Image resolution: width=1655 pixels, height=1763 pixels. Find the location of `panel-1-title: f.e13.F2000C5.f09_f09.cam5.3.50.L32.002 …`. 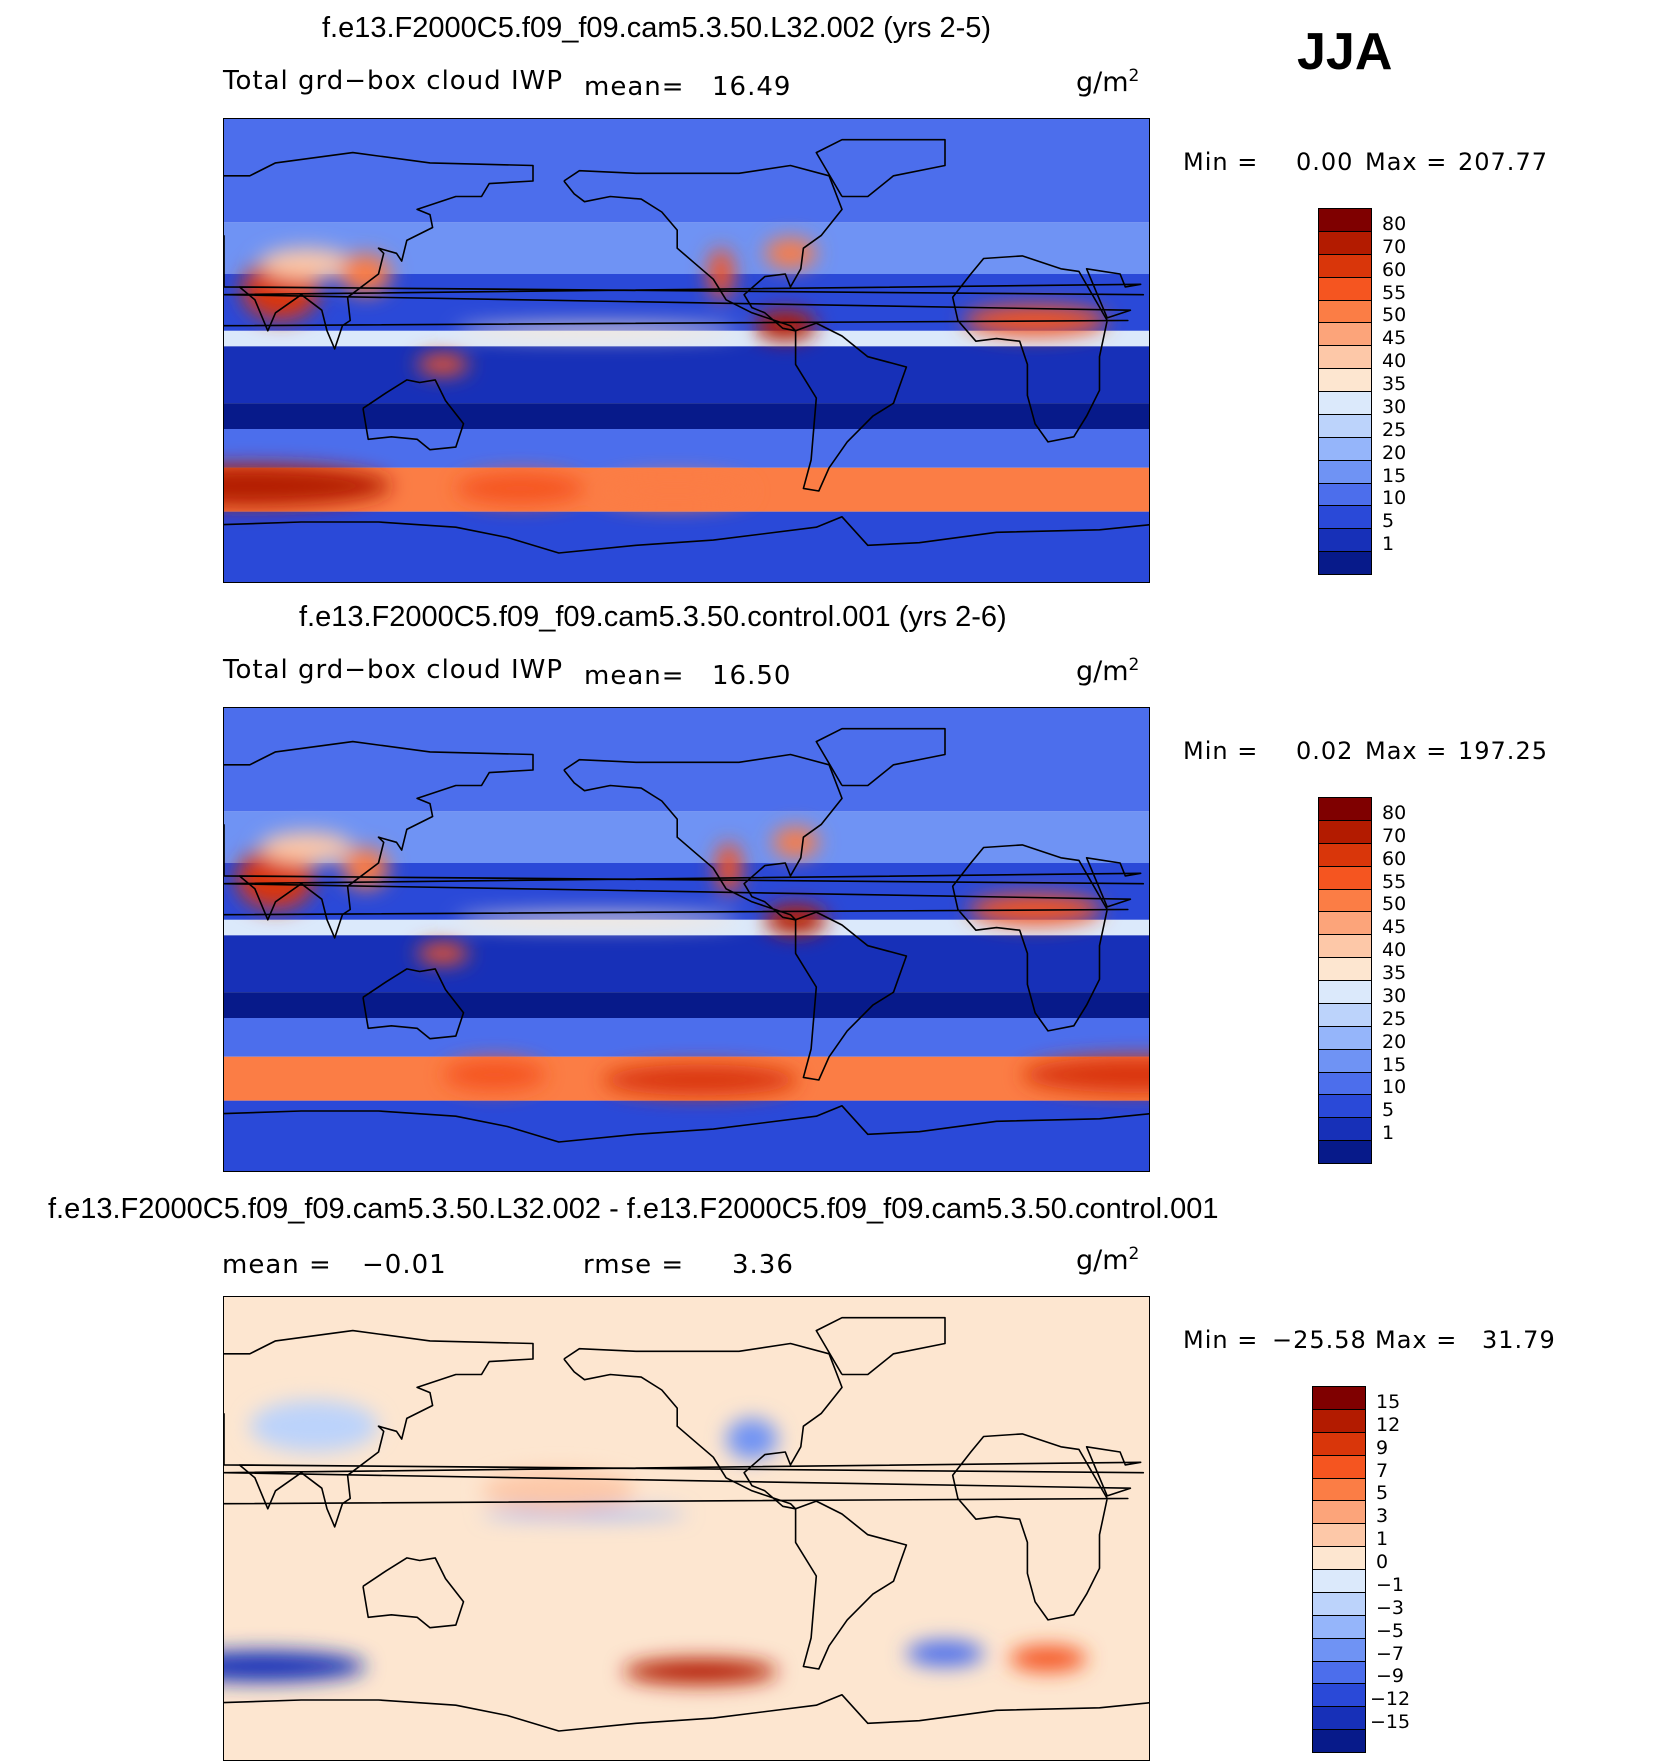

panel-1-title: f.e13.F2000C5.f09_f09.cam5.3.50.L32.002 … is located at coordinates (657, 28).